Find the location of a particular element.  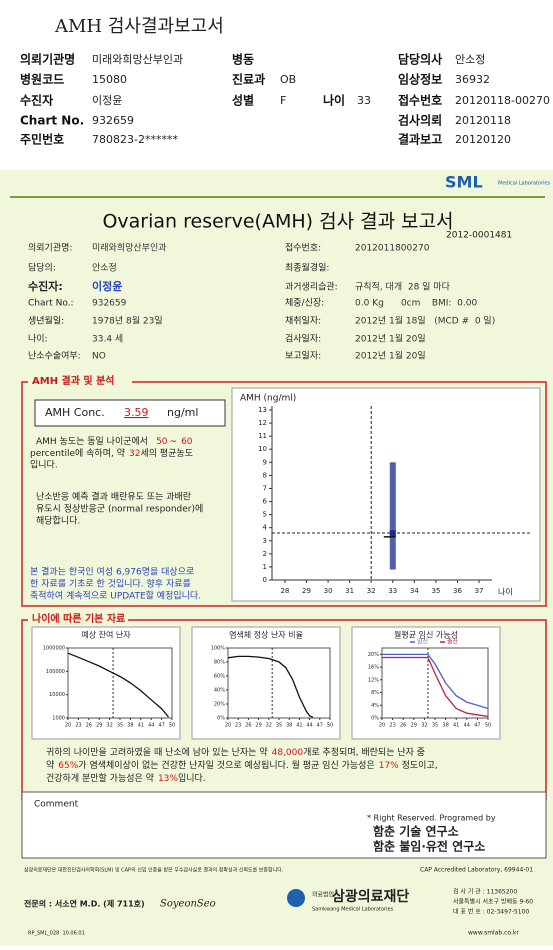

info-label: 나이: is located at coordinates (38, 339).